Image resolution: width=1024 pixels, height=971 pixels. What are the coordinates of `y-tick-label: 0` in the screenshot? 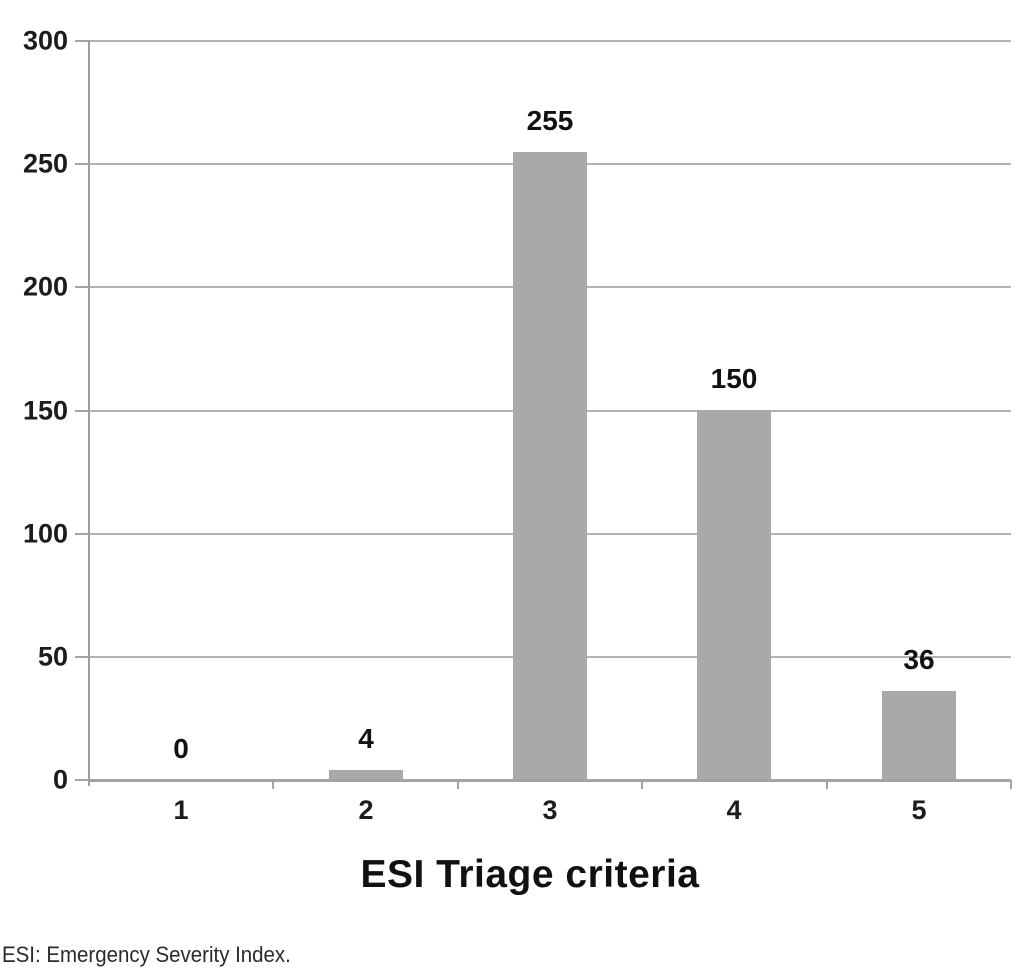 It's located at (60, 779).